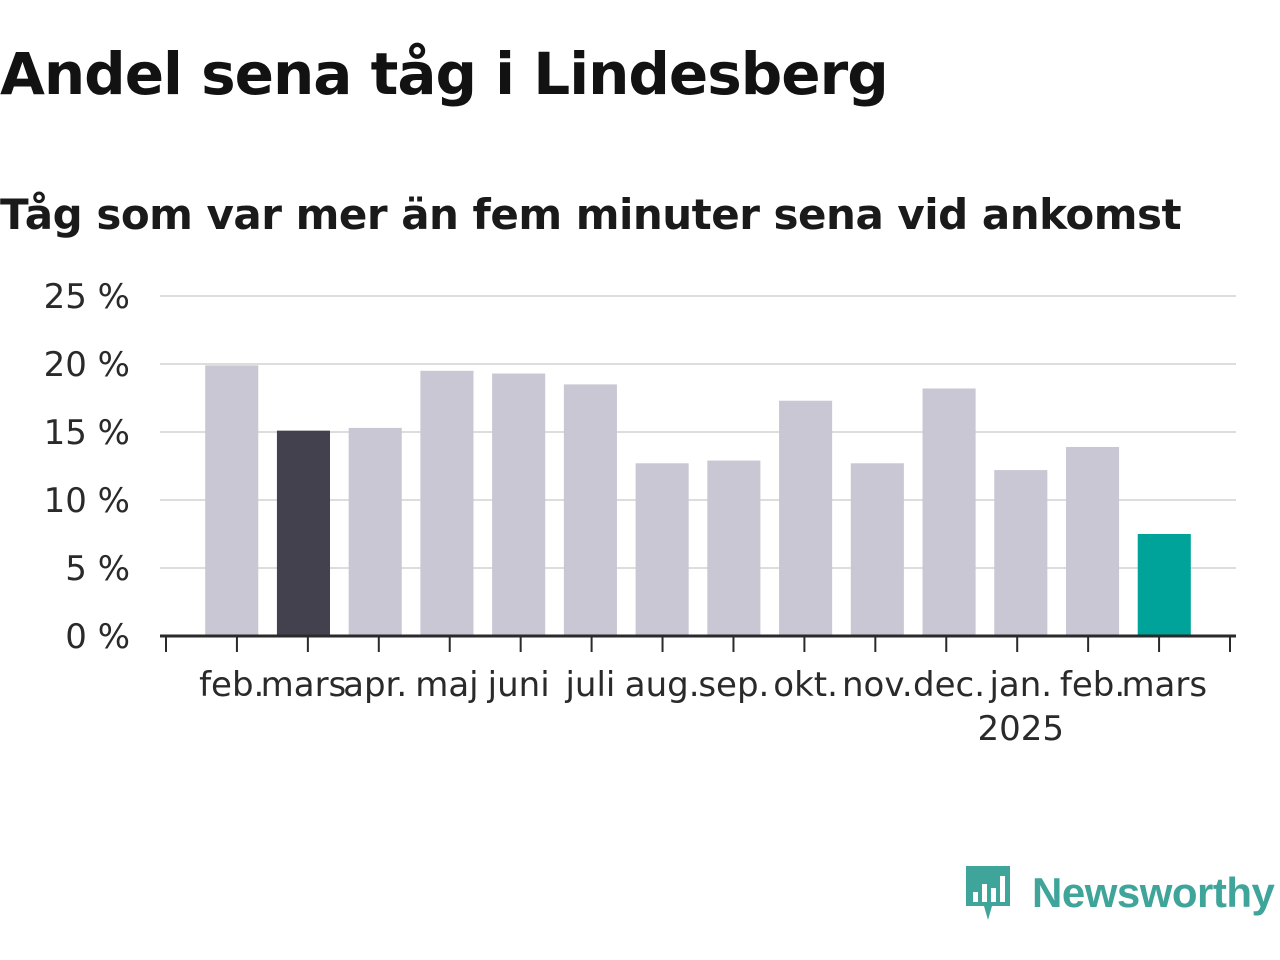  I want to click on x-year-label: 2025, so click(1021, 729).